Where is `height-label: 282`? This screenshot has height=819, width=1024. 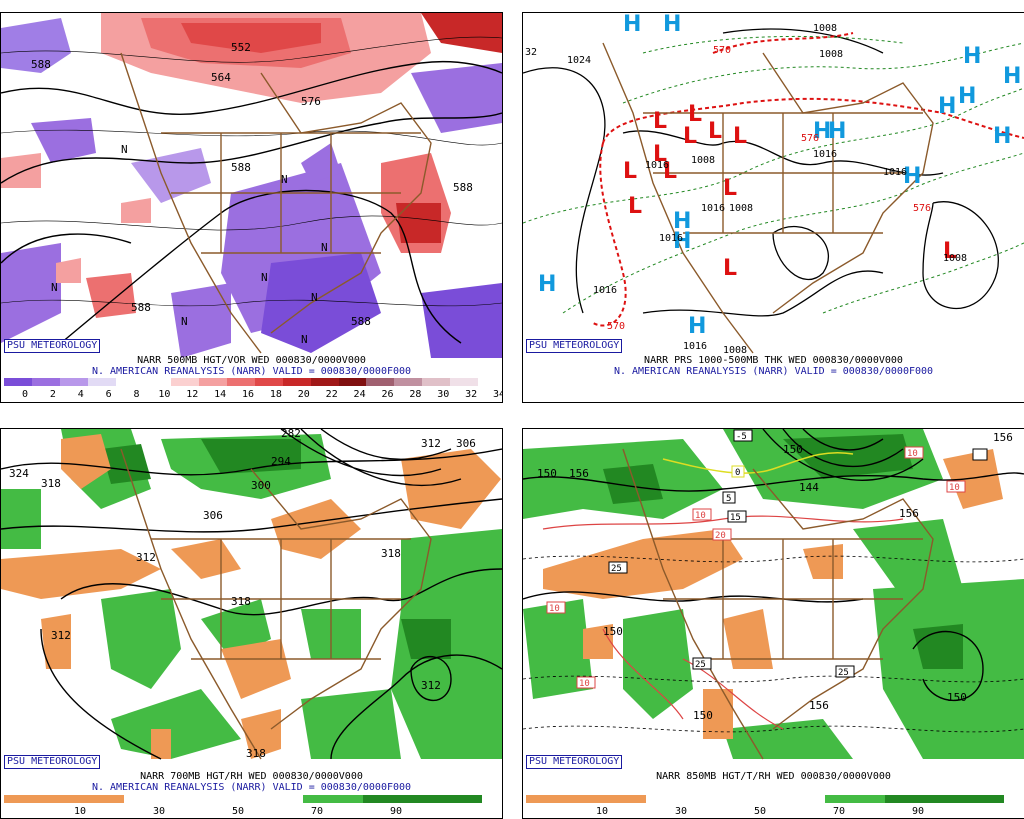 height-label: 282 is located at coordinates (291, 434).